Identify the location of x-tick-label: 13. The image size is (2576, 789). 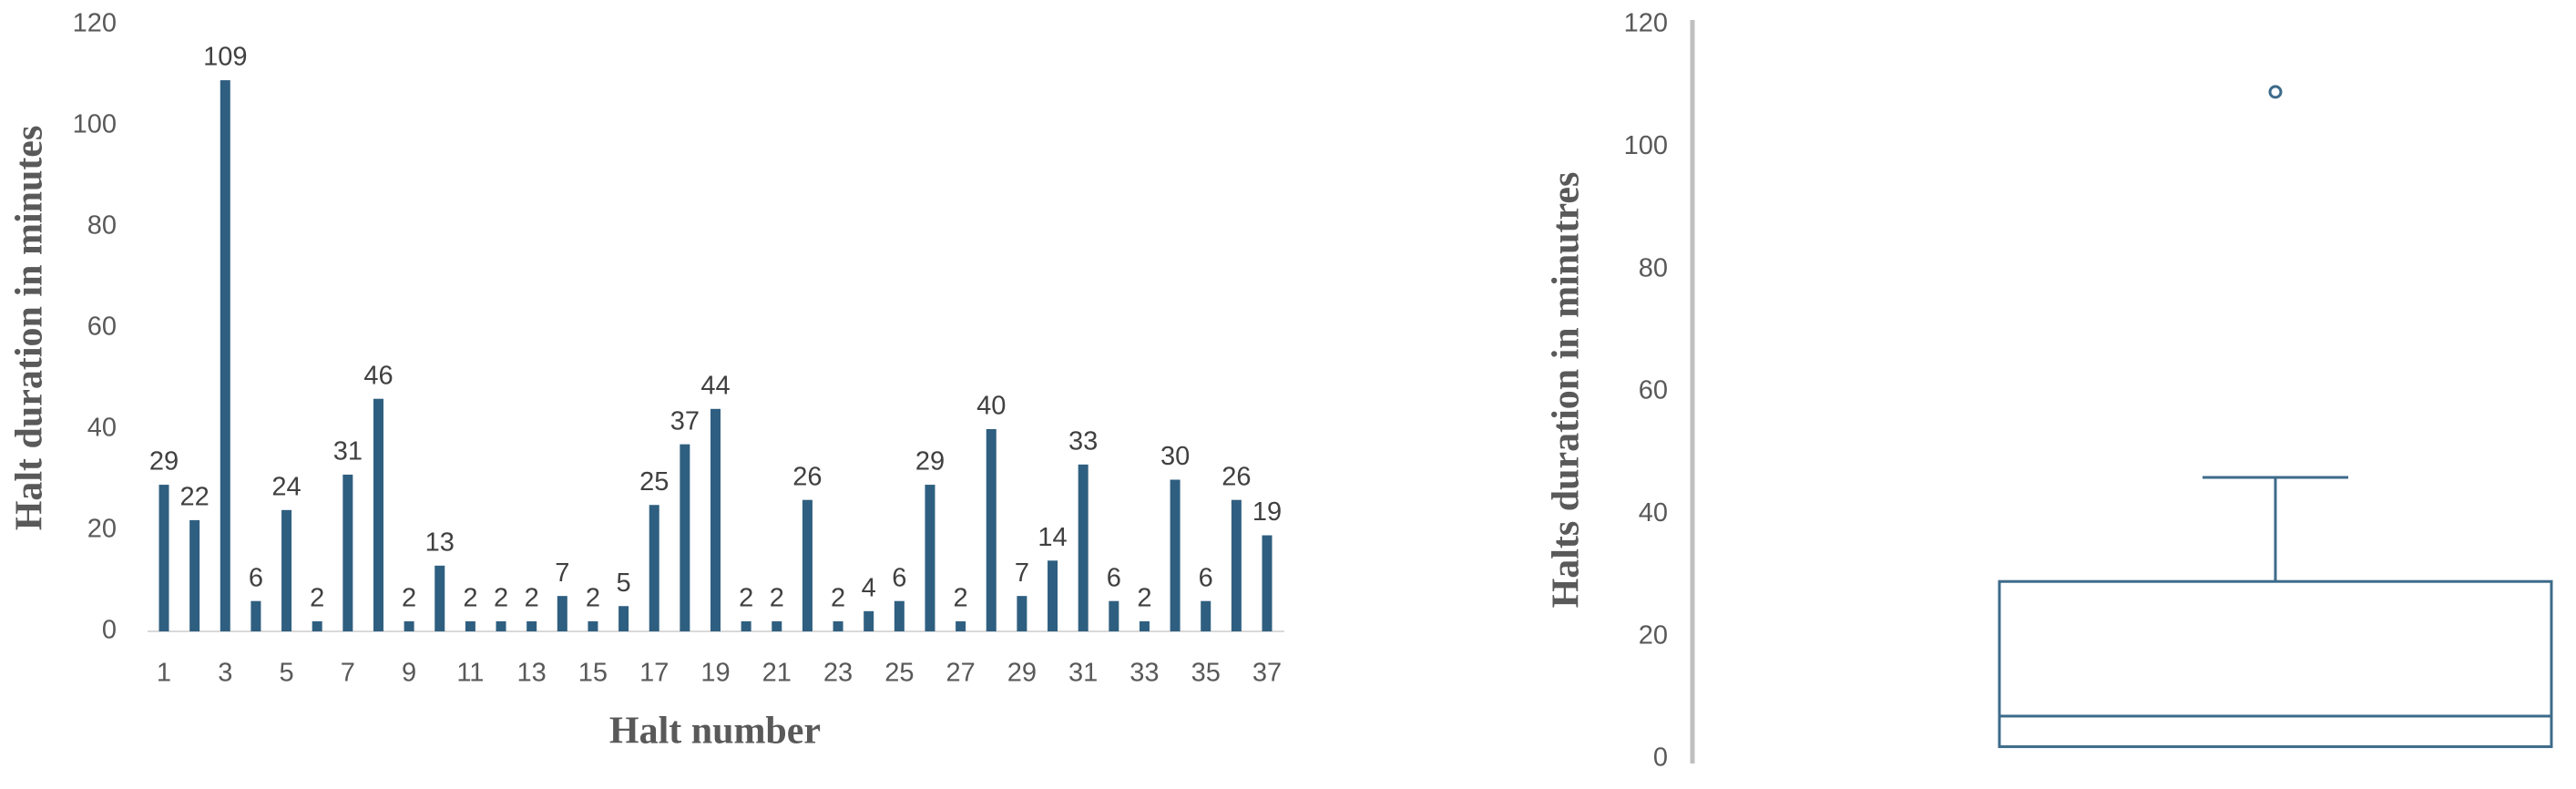
(532, 673).